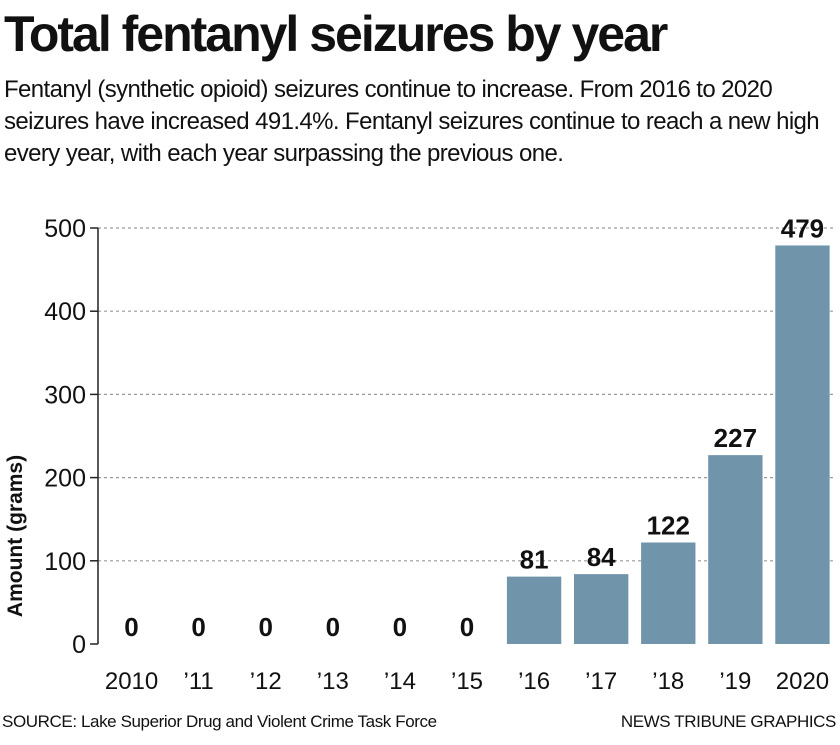  What do you see at coordinates (601, 557) in the screenshot?
I see `data-label: 84` at bounding box center [601, 557].